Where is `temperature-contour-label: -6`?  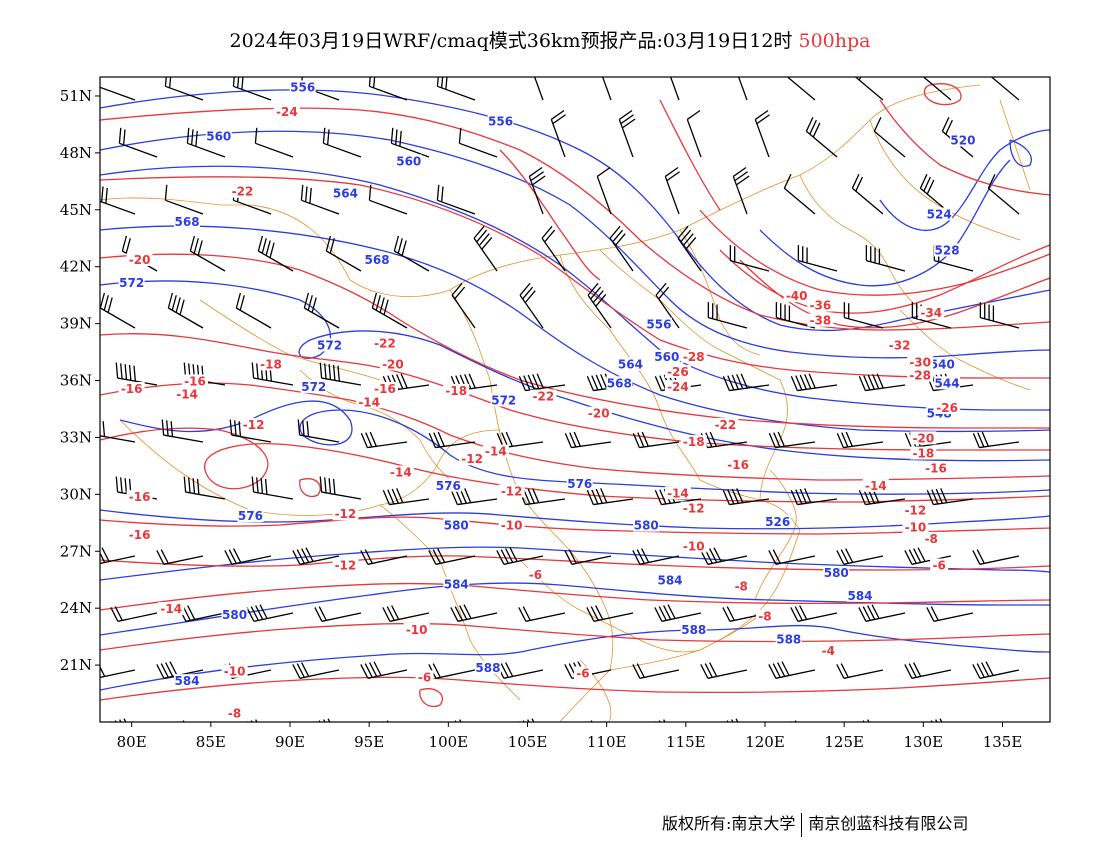 temperature-contour-label: -6 is located at coordinates (938, 565).